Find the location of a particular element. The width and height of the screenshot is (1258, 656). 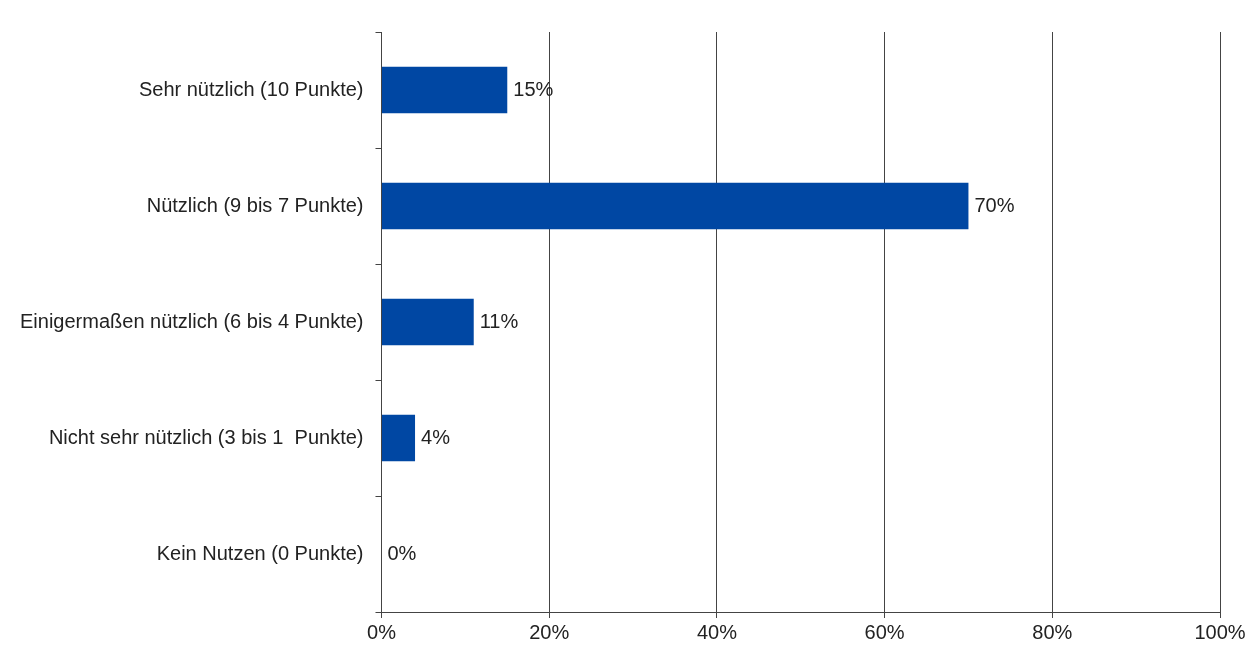

y-tick-label: Einigermaßen nützlich (6 bis 4 Punkte) is located at coordinates (192, 320).